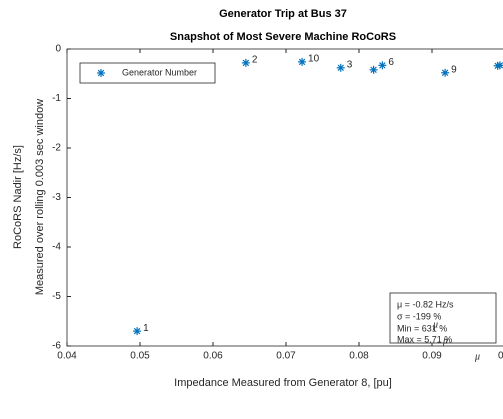  Describe the element at coordinates (67, 356) in the screenshot. I see `x-tick-label: 0.04` at that location.